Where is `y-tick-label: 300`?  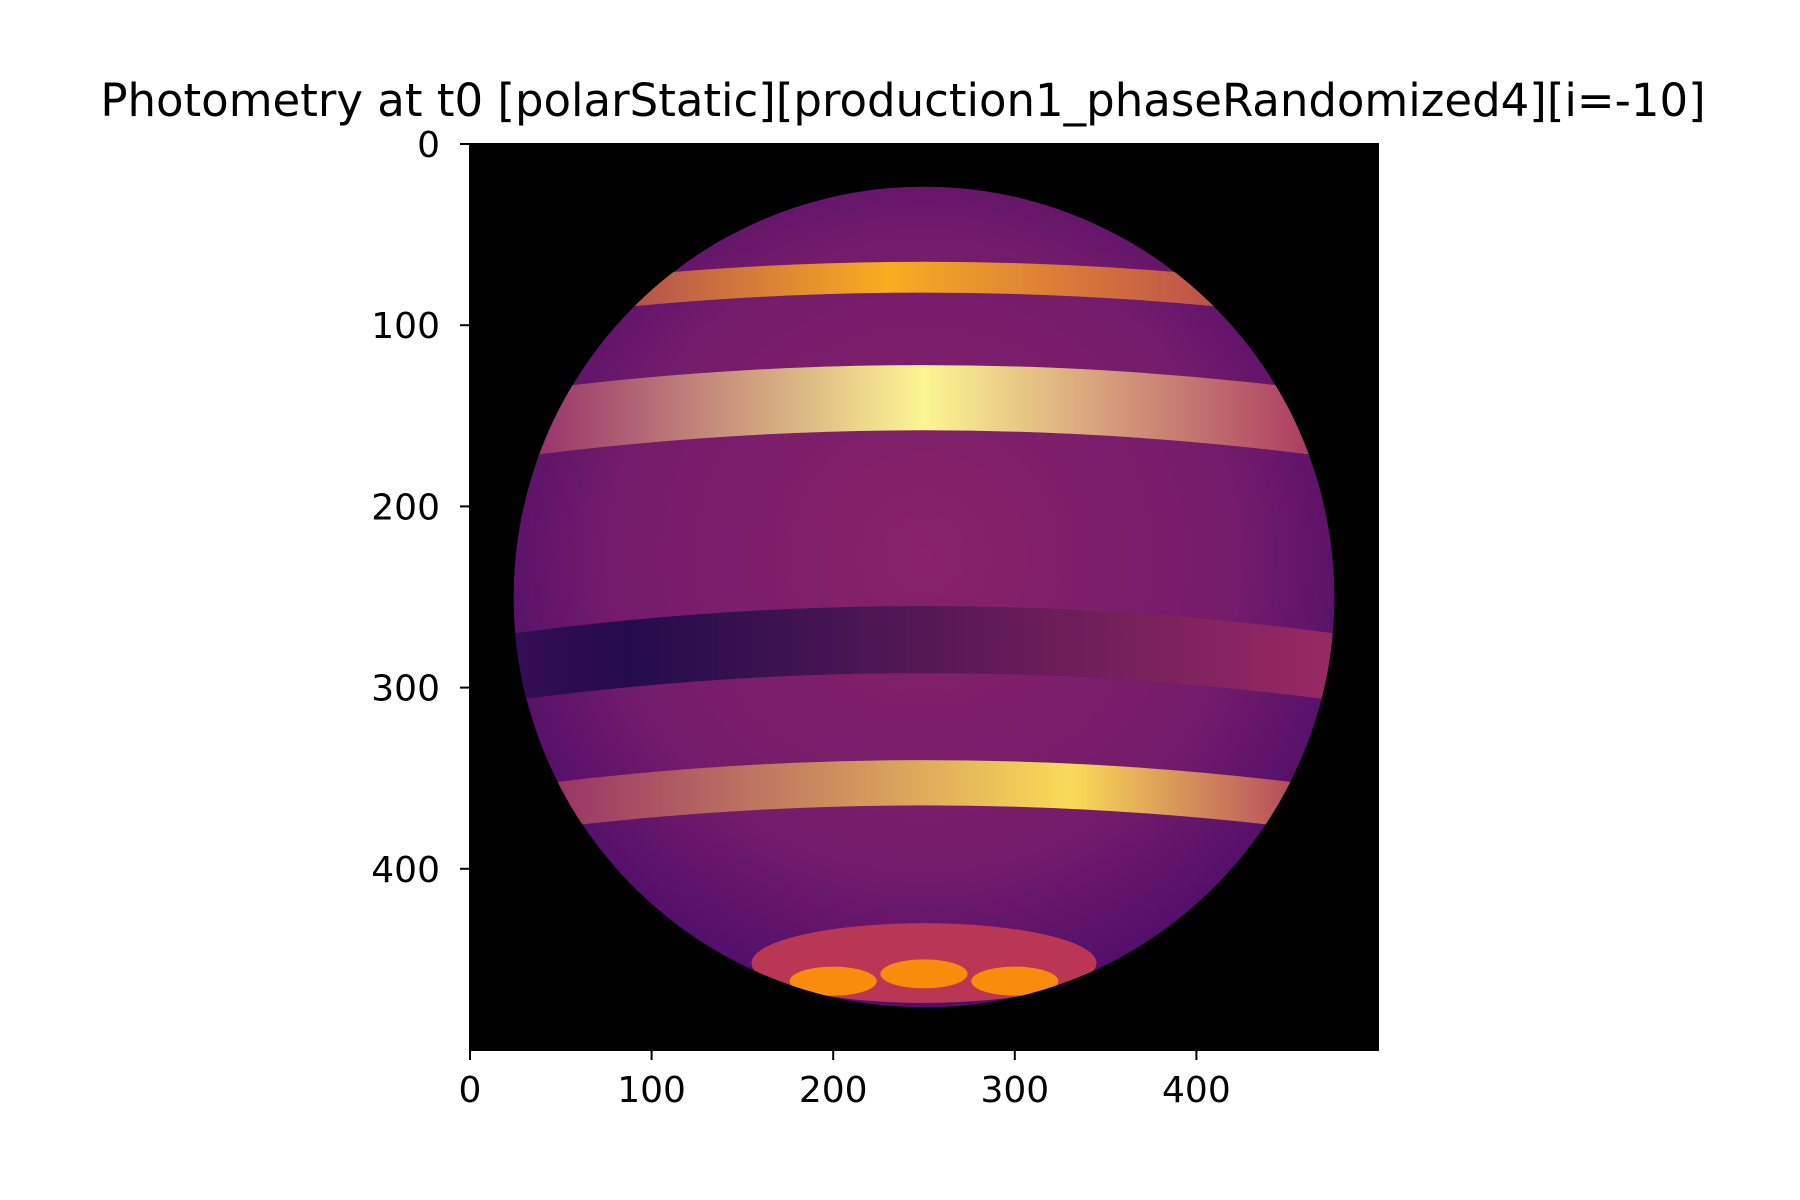 y-tick-label: 300 is located at coordinates (405, 689).